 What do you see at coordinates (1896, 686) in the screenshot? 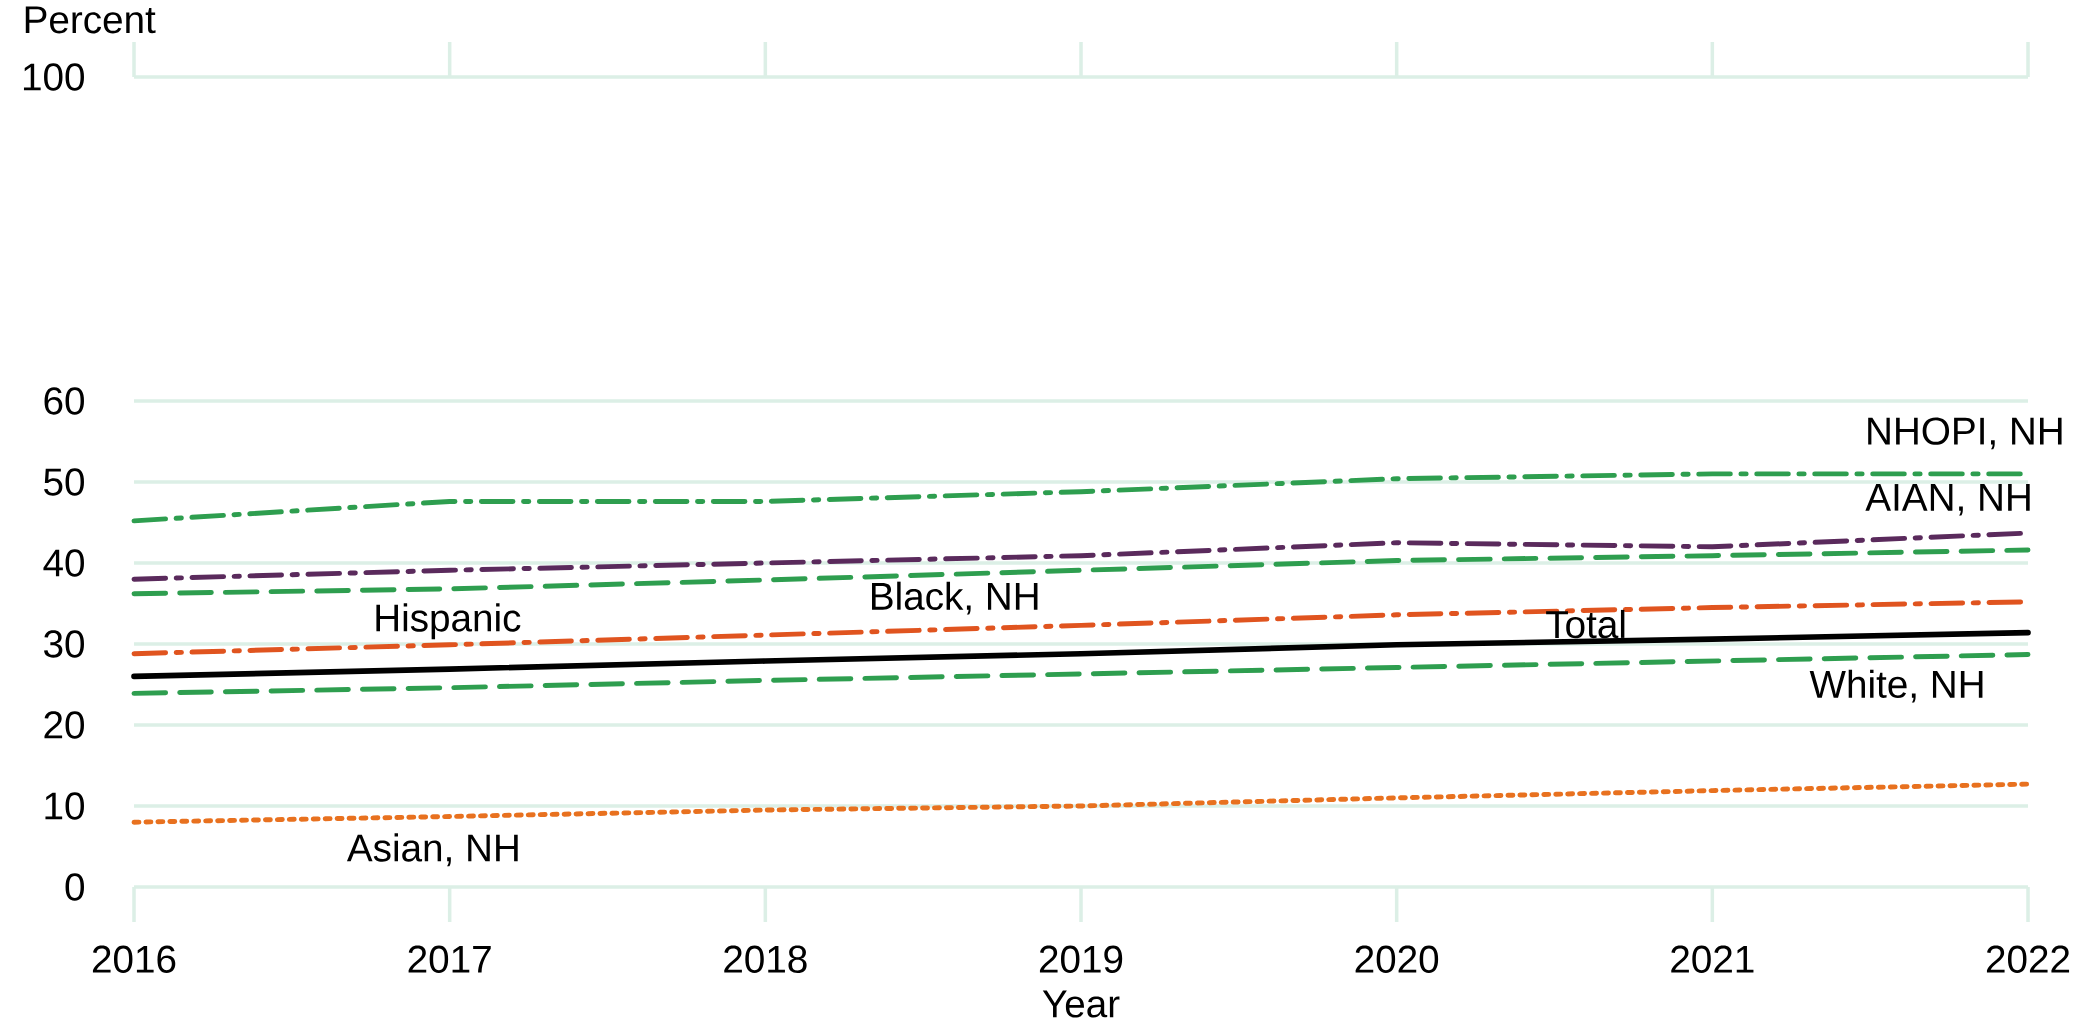
I see `series-label: White, NH` at bounding box center [1896, 686].